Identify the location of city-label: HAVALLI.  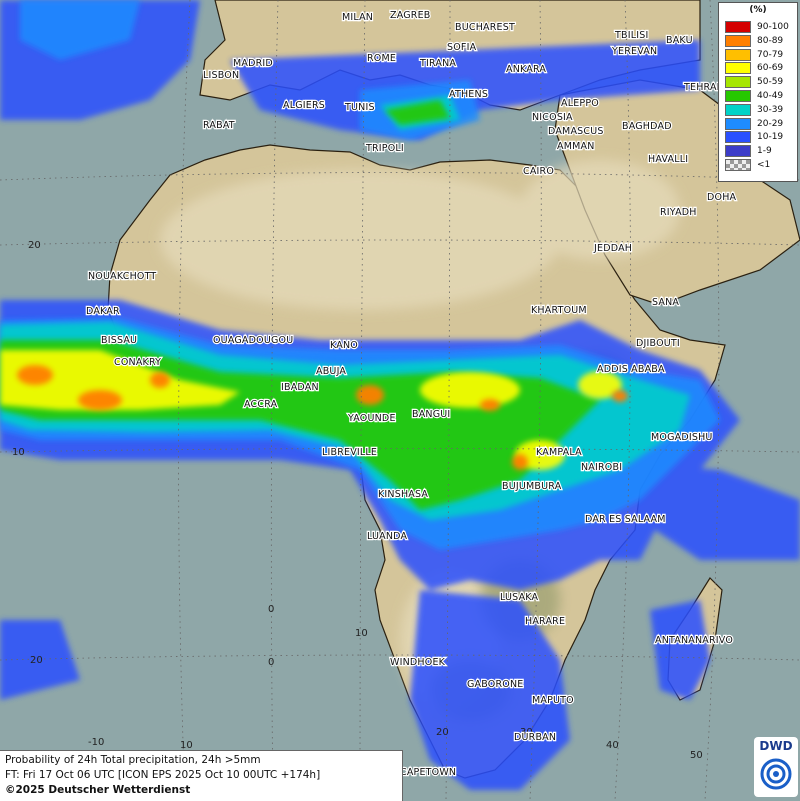
(668, 159).